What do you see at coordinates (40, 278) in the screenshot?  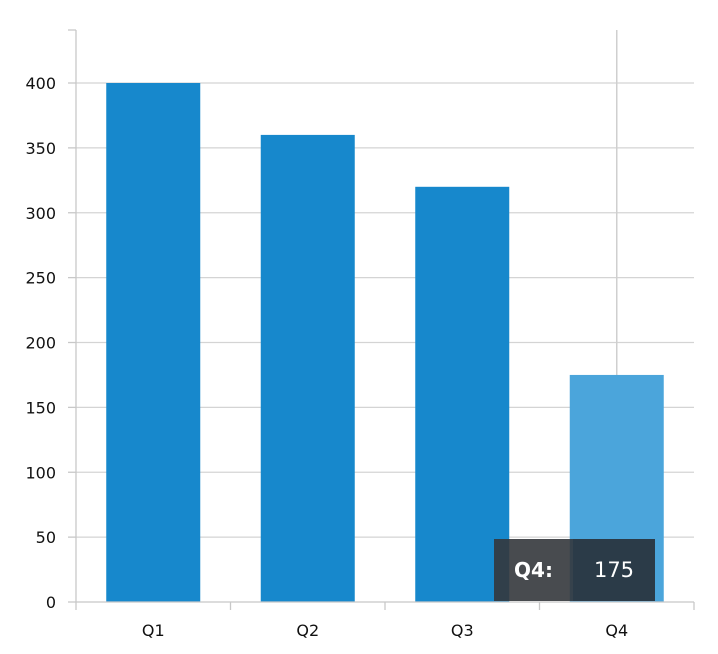 I see `y-tick-label-250: 250` at bounding box center [40, 278].